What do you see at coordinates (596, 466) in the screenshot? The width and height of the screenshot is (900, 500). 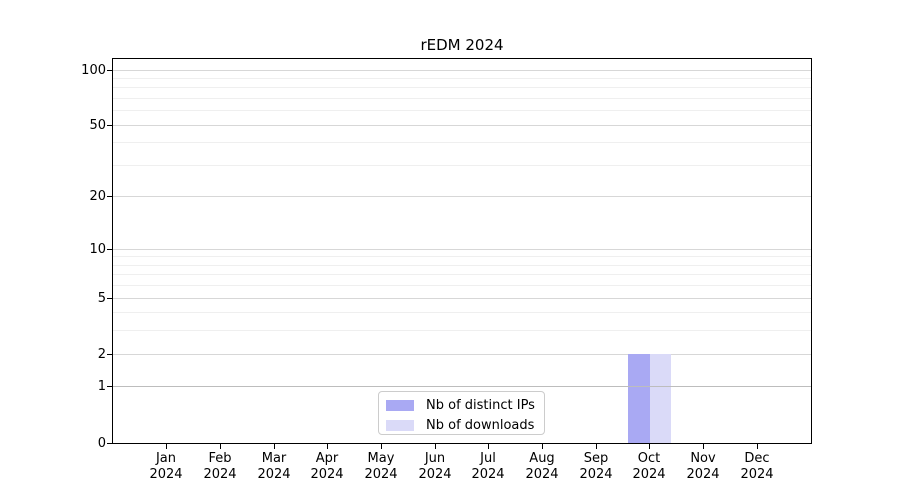 I see `x-tick-label-sep: Sep 2024` at bounding box center [596, 466].